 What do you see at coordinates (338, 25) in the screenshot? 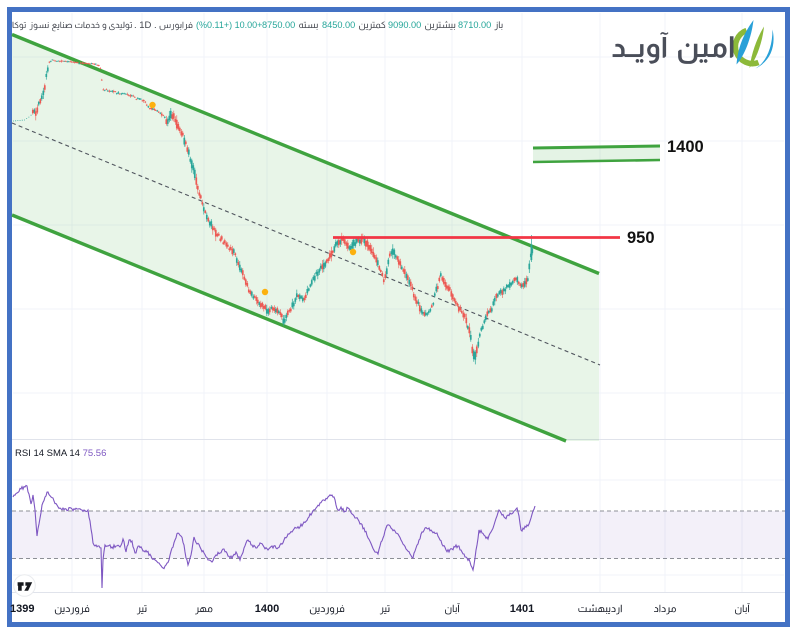
I see `svg-text: 8450.00` at bounding box center [338, 25].